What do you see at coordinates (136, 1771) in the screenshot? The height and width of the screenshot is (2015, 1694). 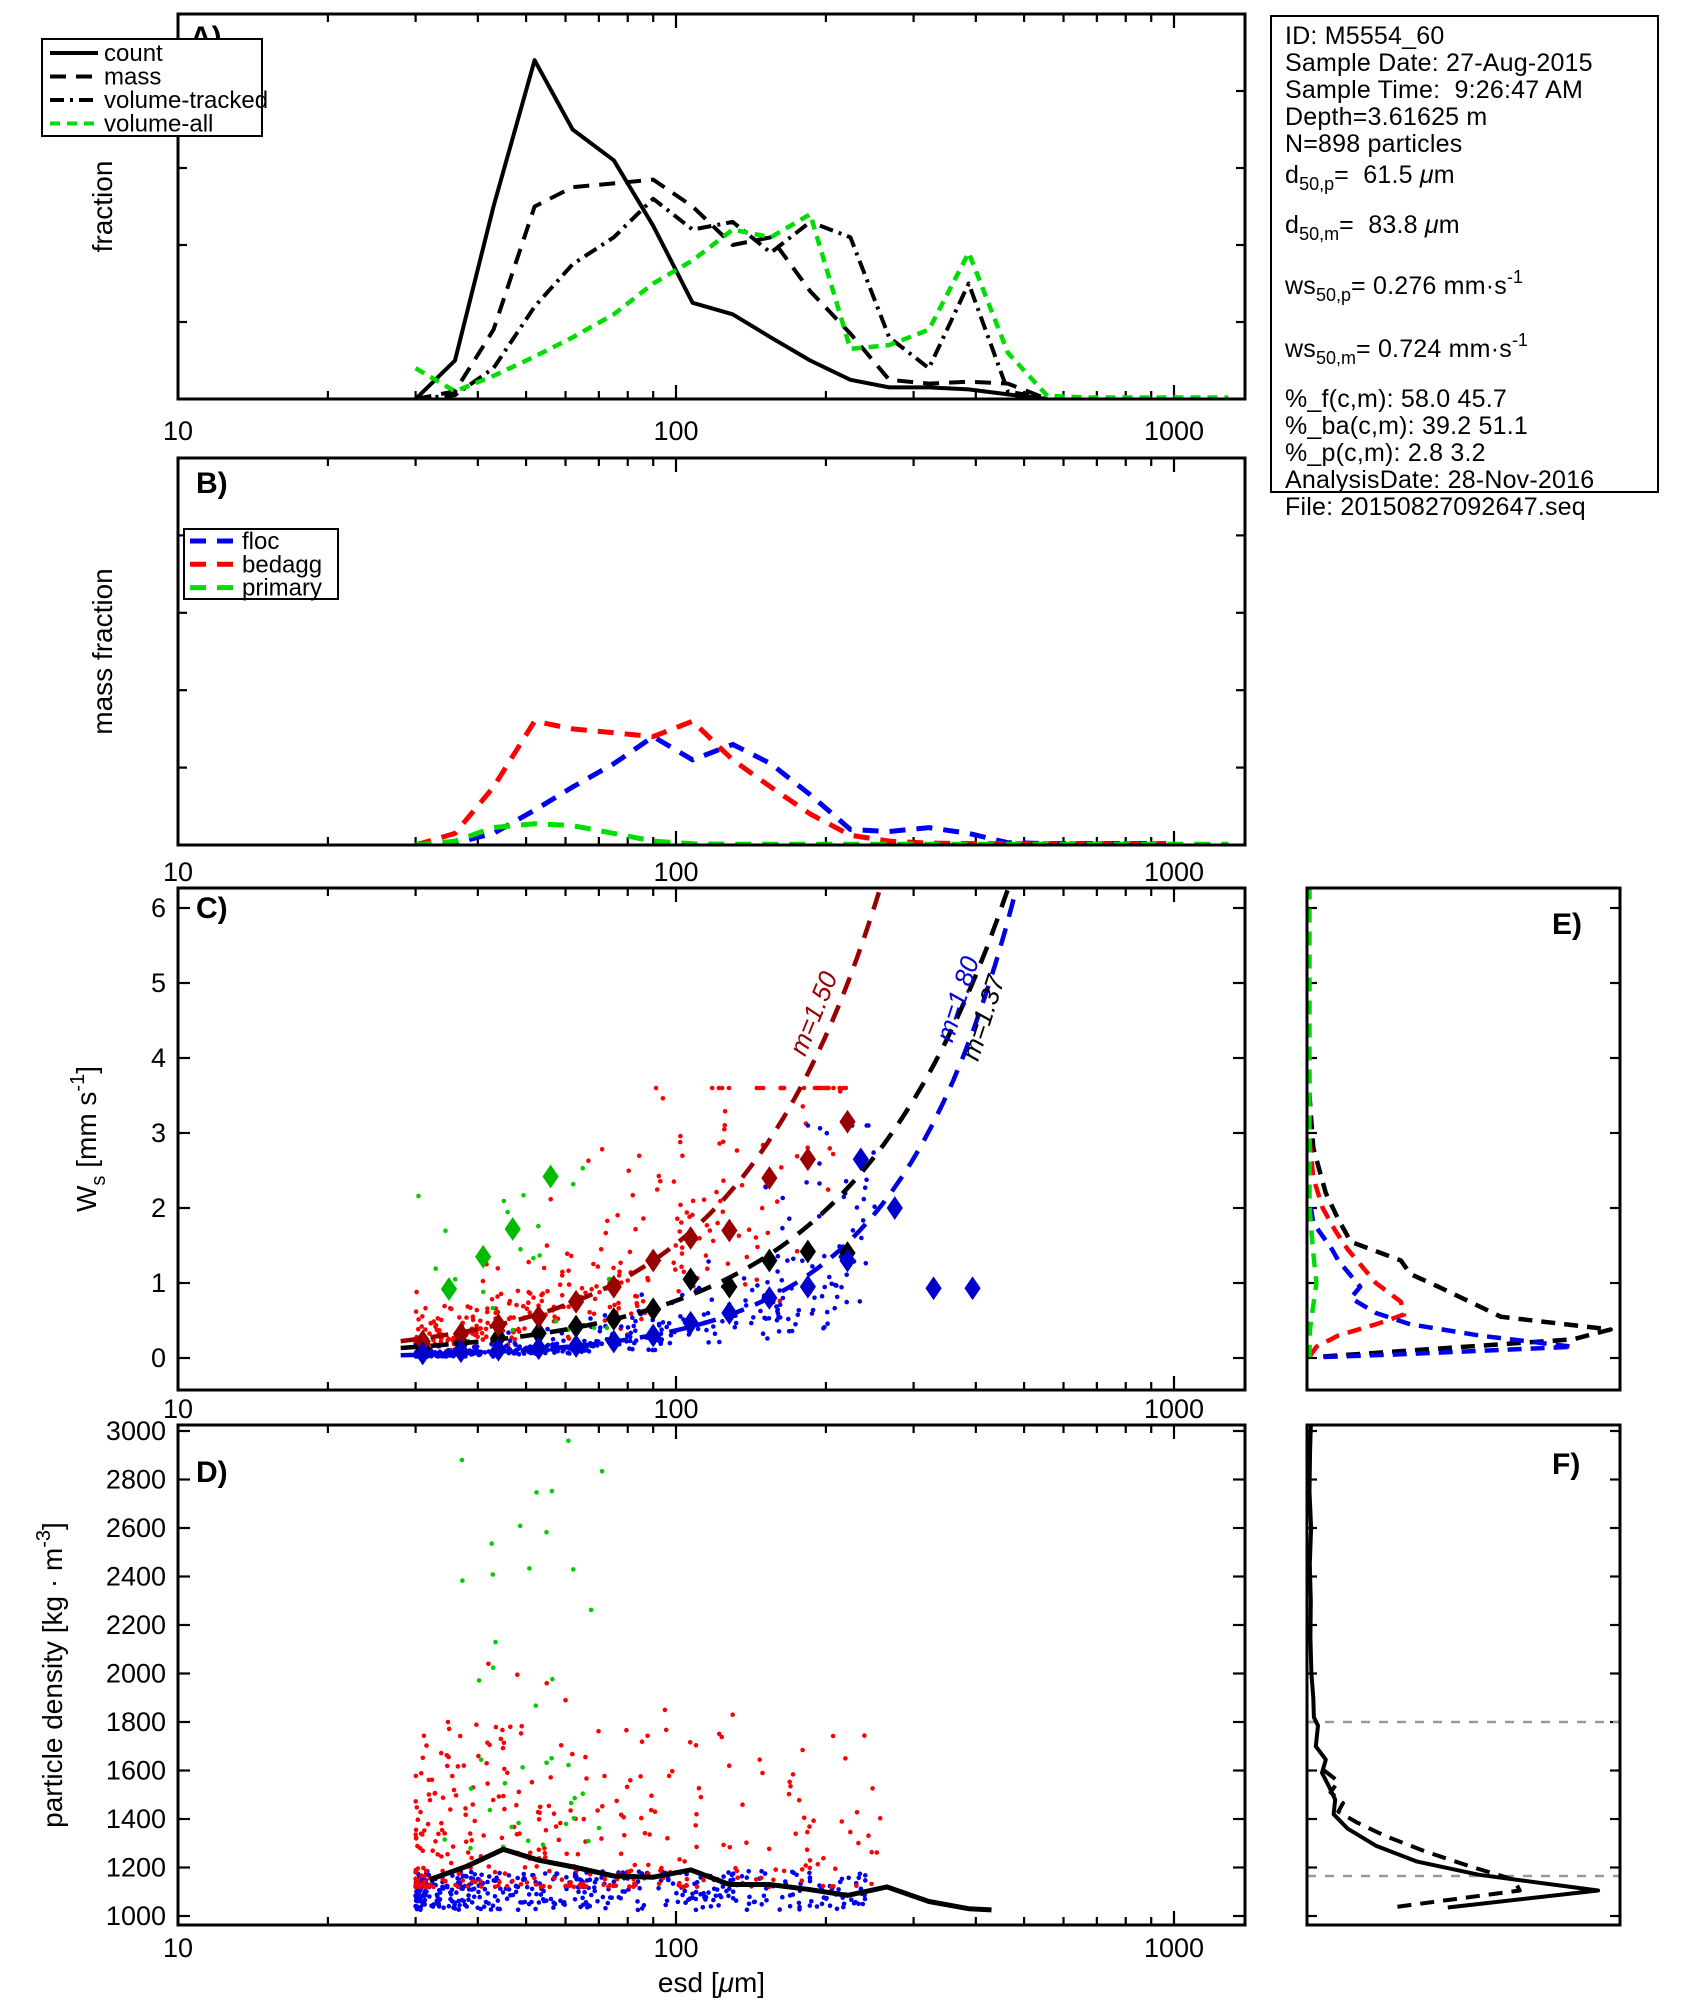 I see `panel-d-ytick-label: 1600` at bounding box center [136, 1771].